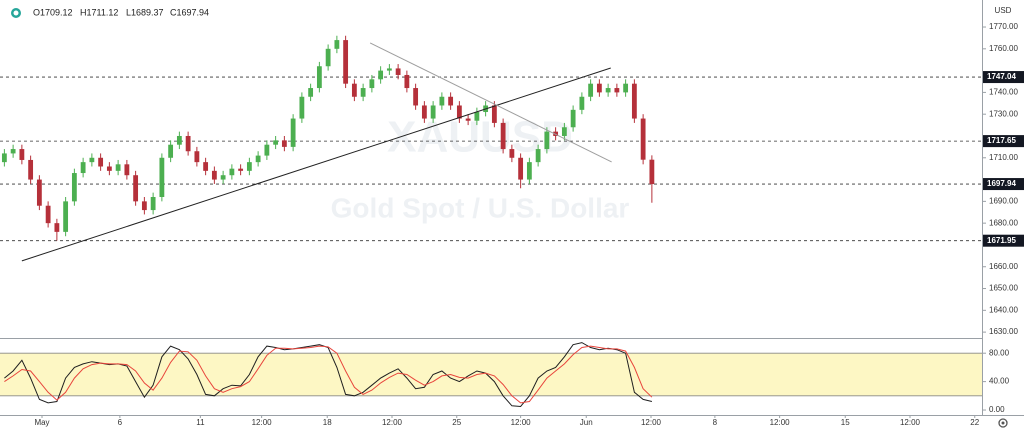 The width and height of the screenshot is (1024, 431). I want to click on y-tick-label: 1730.00, so click(1003, 113).